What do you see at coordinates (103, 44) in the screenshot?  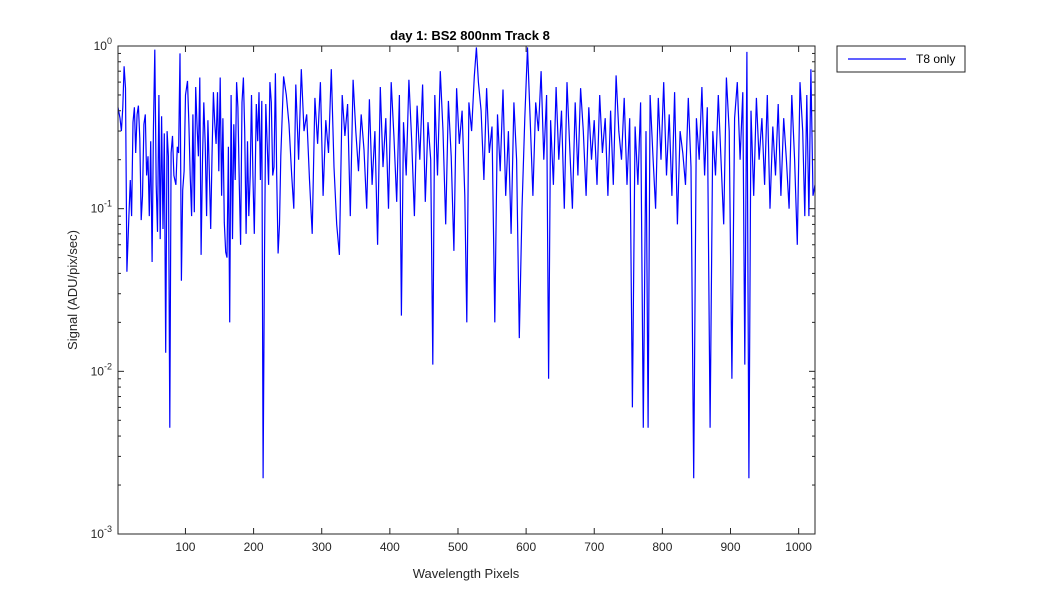 I see `y-tick-label: 10⁰` at bounding box center [103, 44].